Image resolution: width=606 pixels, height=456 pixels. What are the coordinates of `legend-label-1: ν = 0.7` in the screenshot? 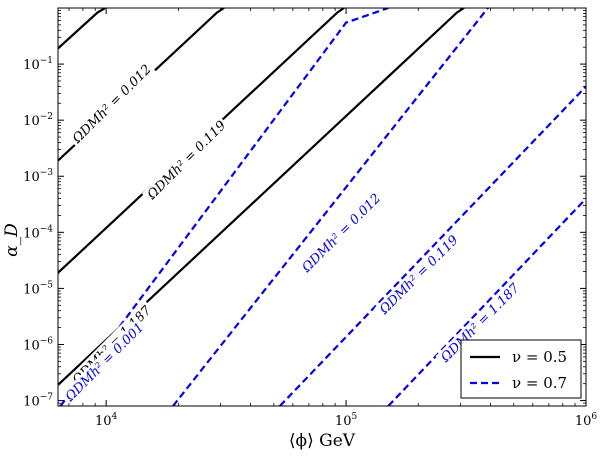 It's located at (539, 383).